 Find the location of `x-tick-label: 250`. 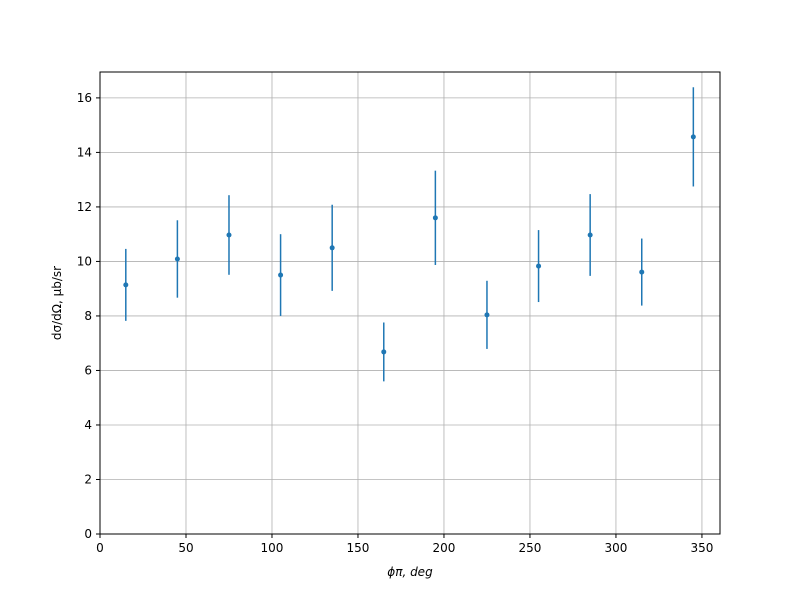

x-tick-label: 250 is located at coordinates (530, 548).